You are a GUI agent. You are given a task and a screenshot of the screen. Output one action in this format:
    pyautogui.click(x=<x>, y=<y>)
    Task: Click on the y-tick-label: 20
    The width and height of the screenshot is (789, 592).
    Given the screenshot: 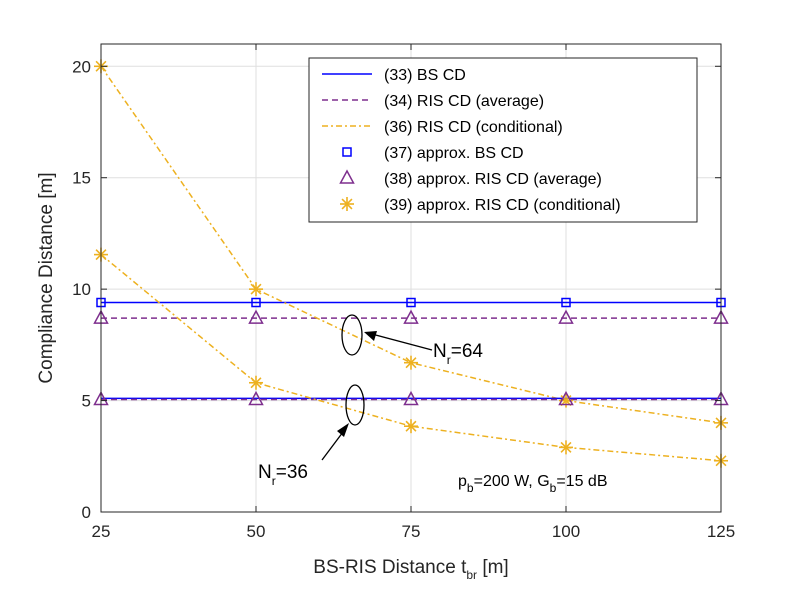 What is the action you would take?
    pyautogui.click(x=81, y=66)
    